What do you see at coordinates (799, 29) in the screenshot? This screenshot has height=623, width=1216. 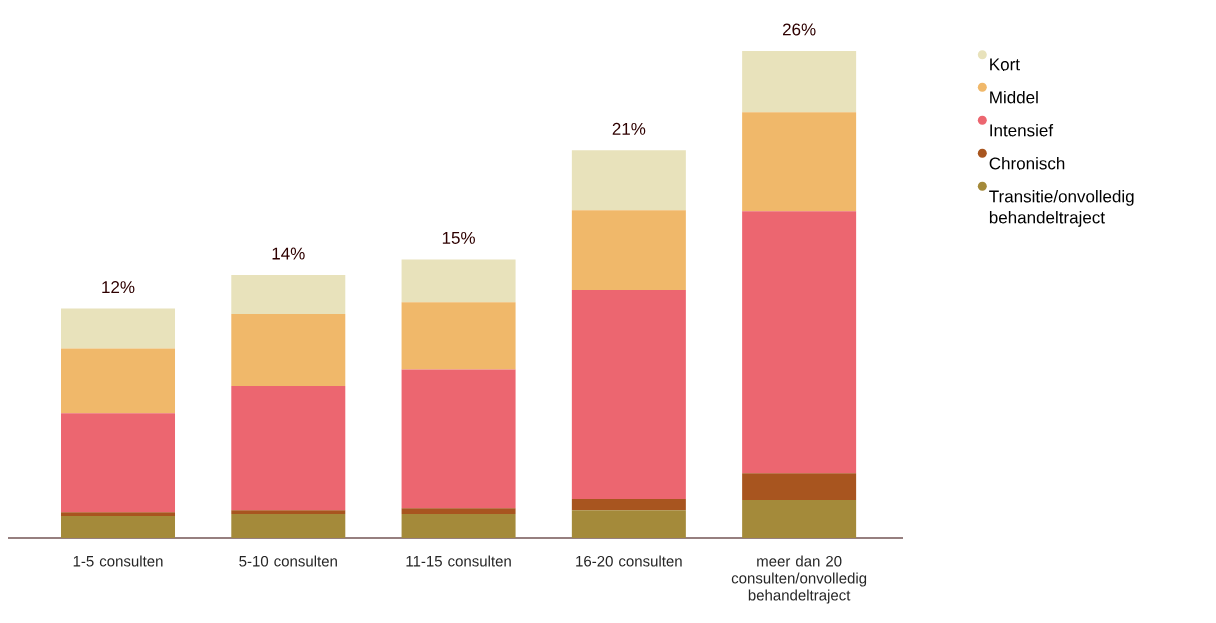 I see `text: 26%` at bounding box center [799, 29].